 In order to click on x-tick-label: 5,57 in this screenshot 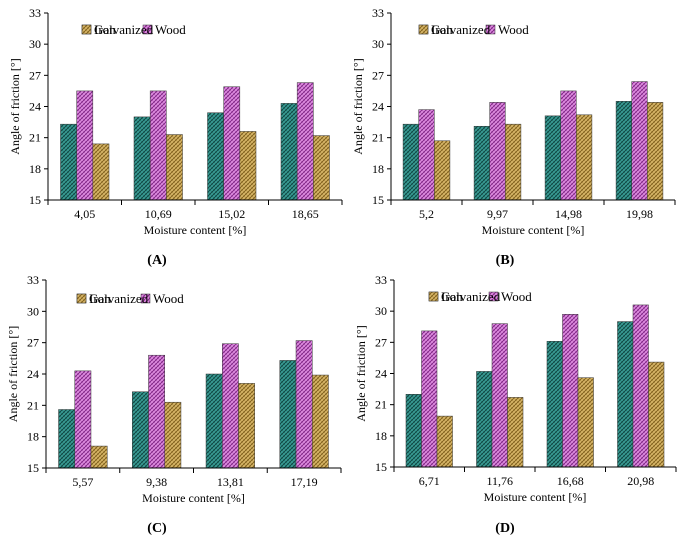, I will do `click(82, 482)`.